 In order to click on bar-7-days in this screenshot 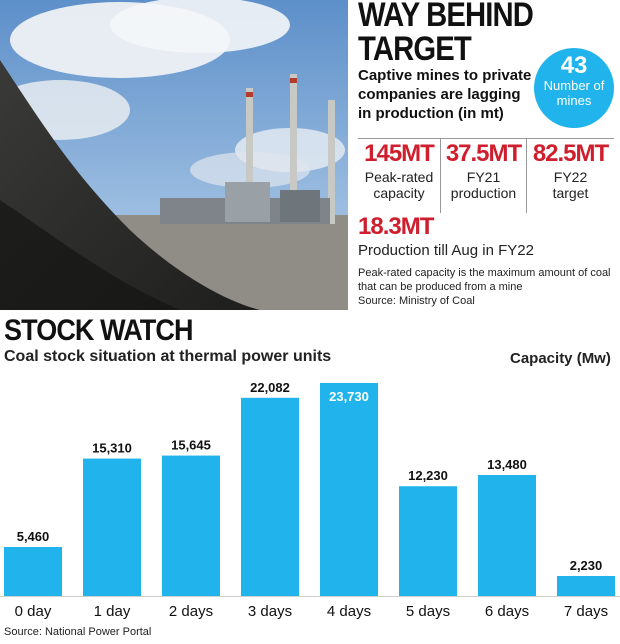, I will do `click(586, 585)`.